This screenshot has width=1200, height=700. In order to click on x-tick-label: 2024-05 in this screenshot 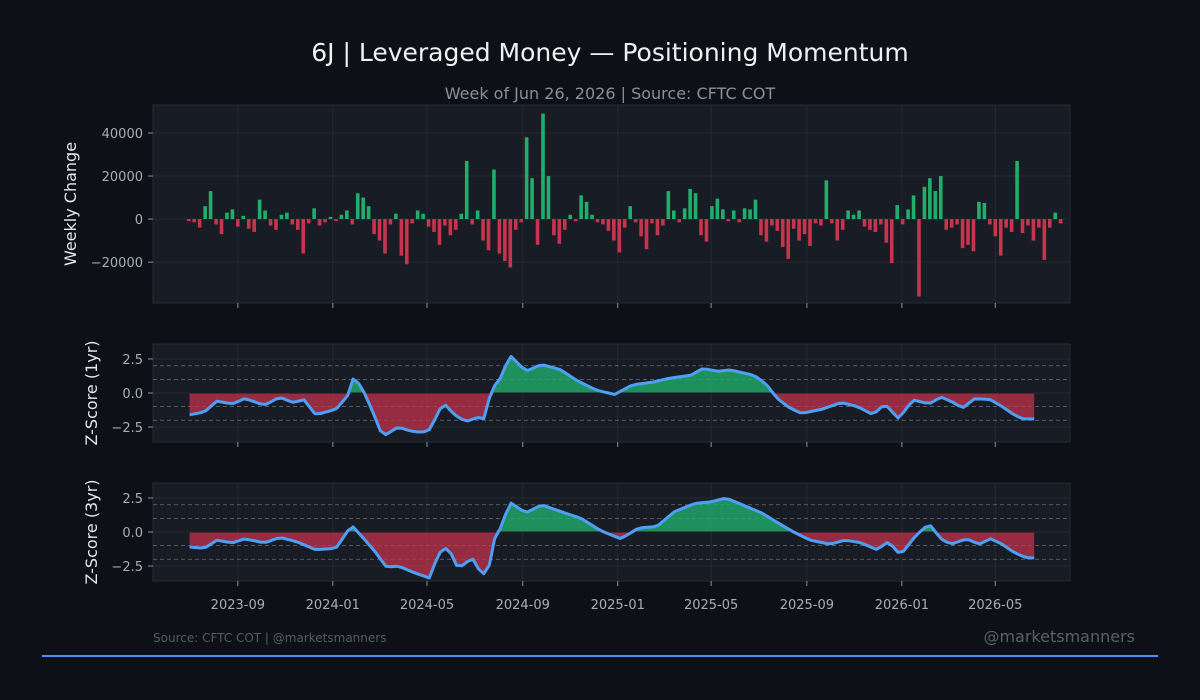, I will do `click(427, 605)`.